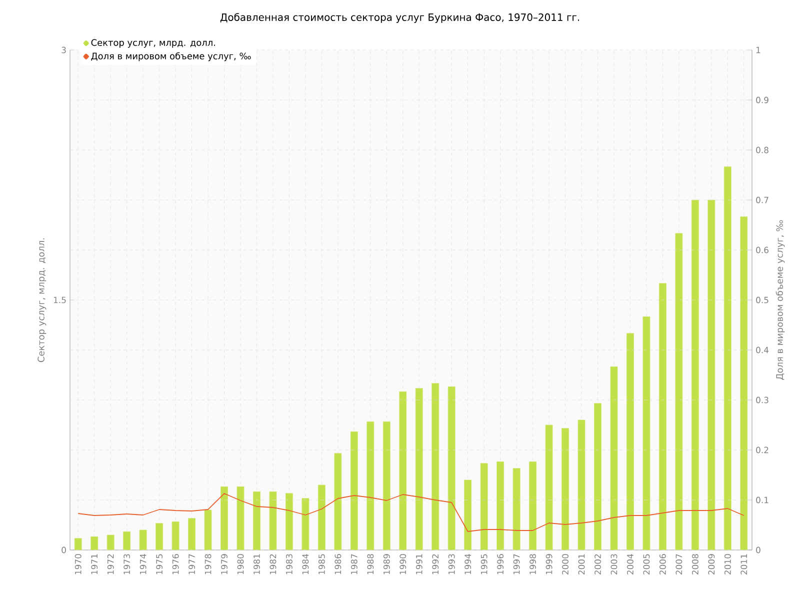 Image resolution: width=800 pixels, height=600 pixels. Describe the element at coordinates (679, 564) in the screenshot. I see `x-tick-label: 2007` at that location.